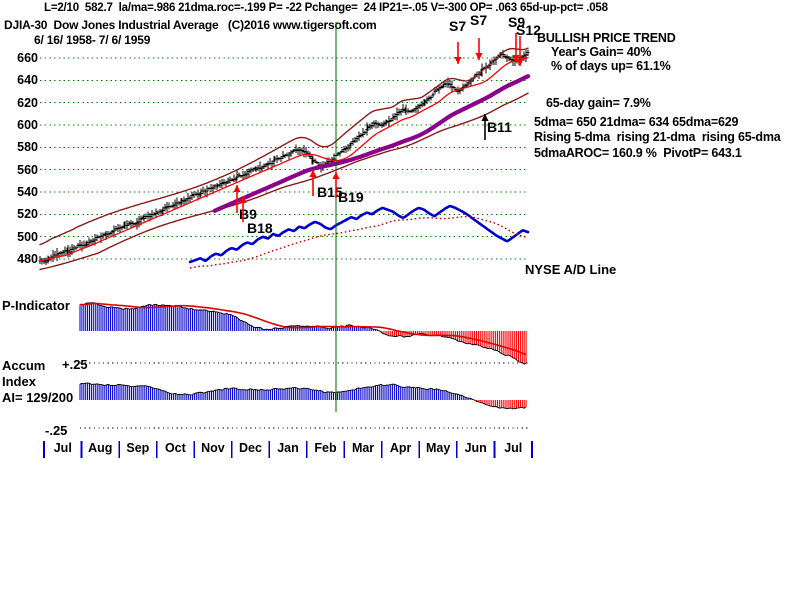  Describe the element at coordinates (485, 127) in the screenshot. I see `buy-arrow-b11` at that location.